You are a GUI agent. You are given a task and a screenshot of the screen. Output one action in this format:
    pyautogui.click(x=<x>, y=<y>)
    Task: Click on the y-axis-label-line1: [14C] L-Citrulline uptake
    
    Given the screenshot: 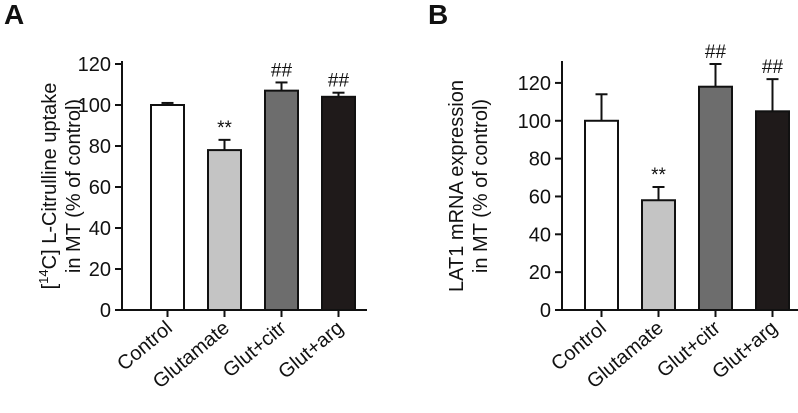 What is the action you would take?
    pyautogui.click(x=48, y=186)
    